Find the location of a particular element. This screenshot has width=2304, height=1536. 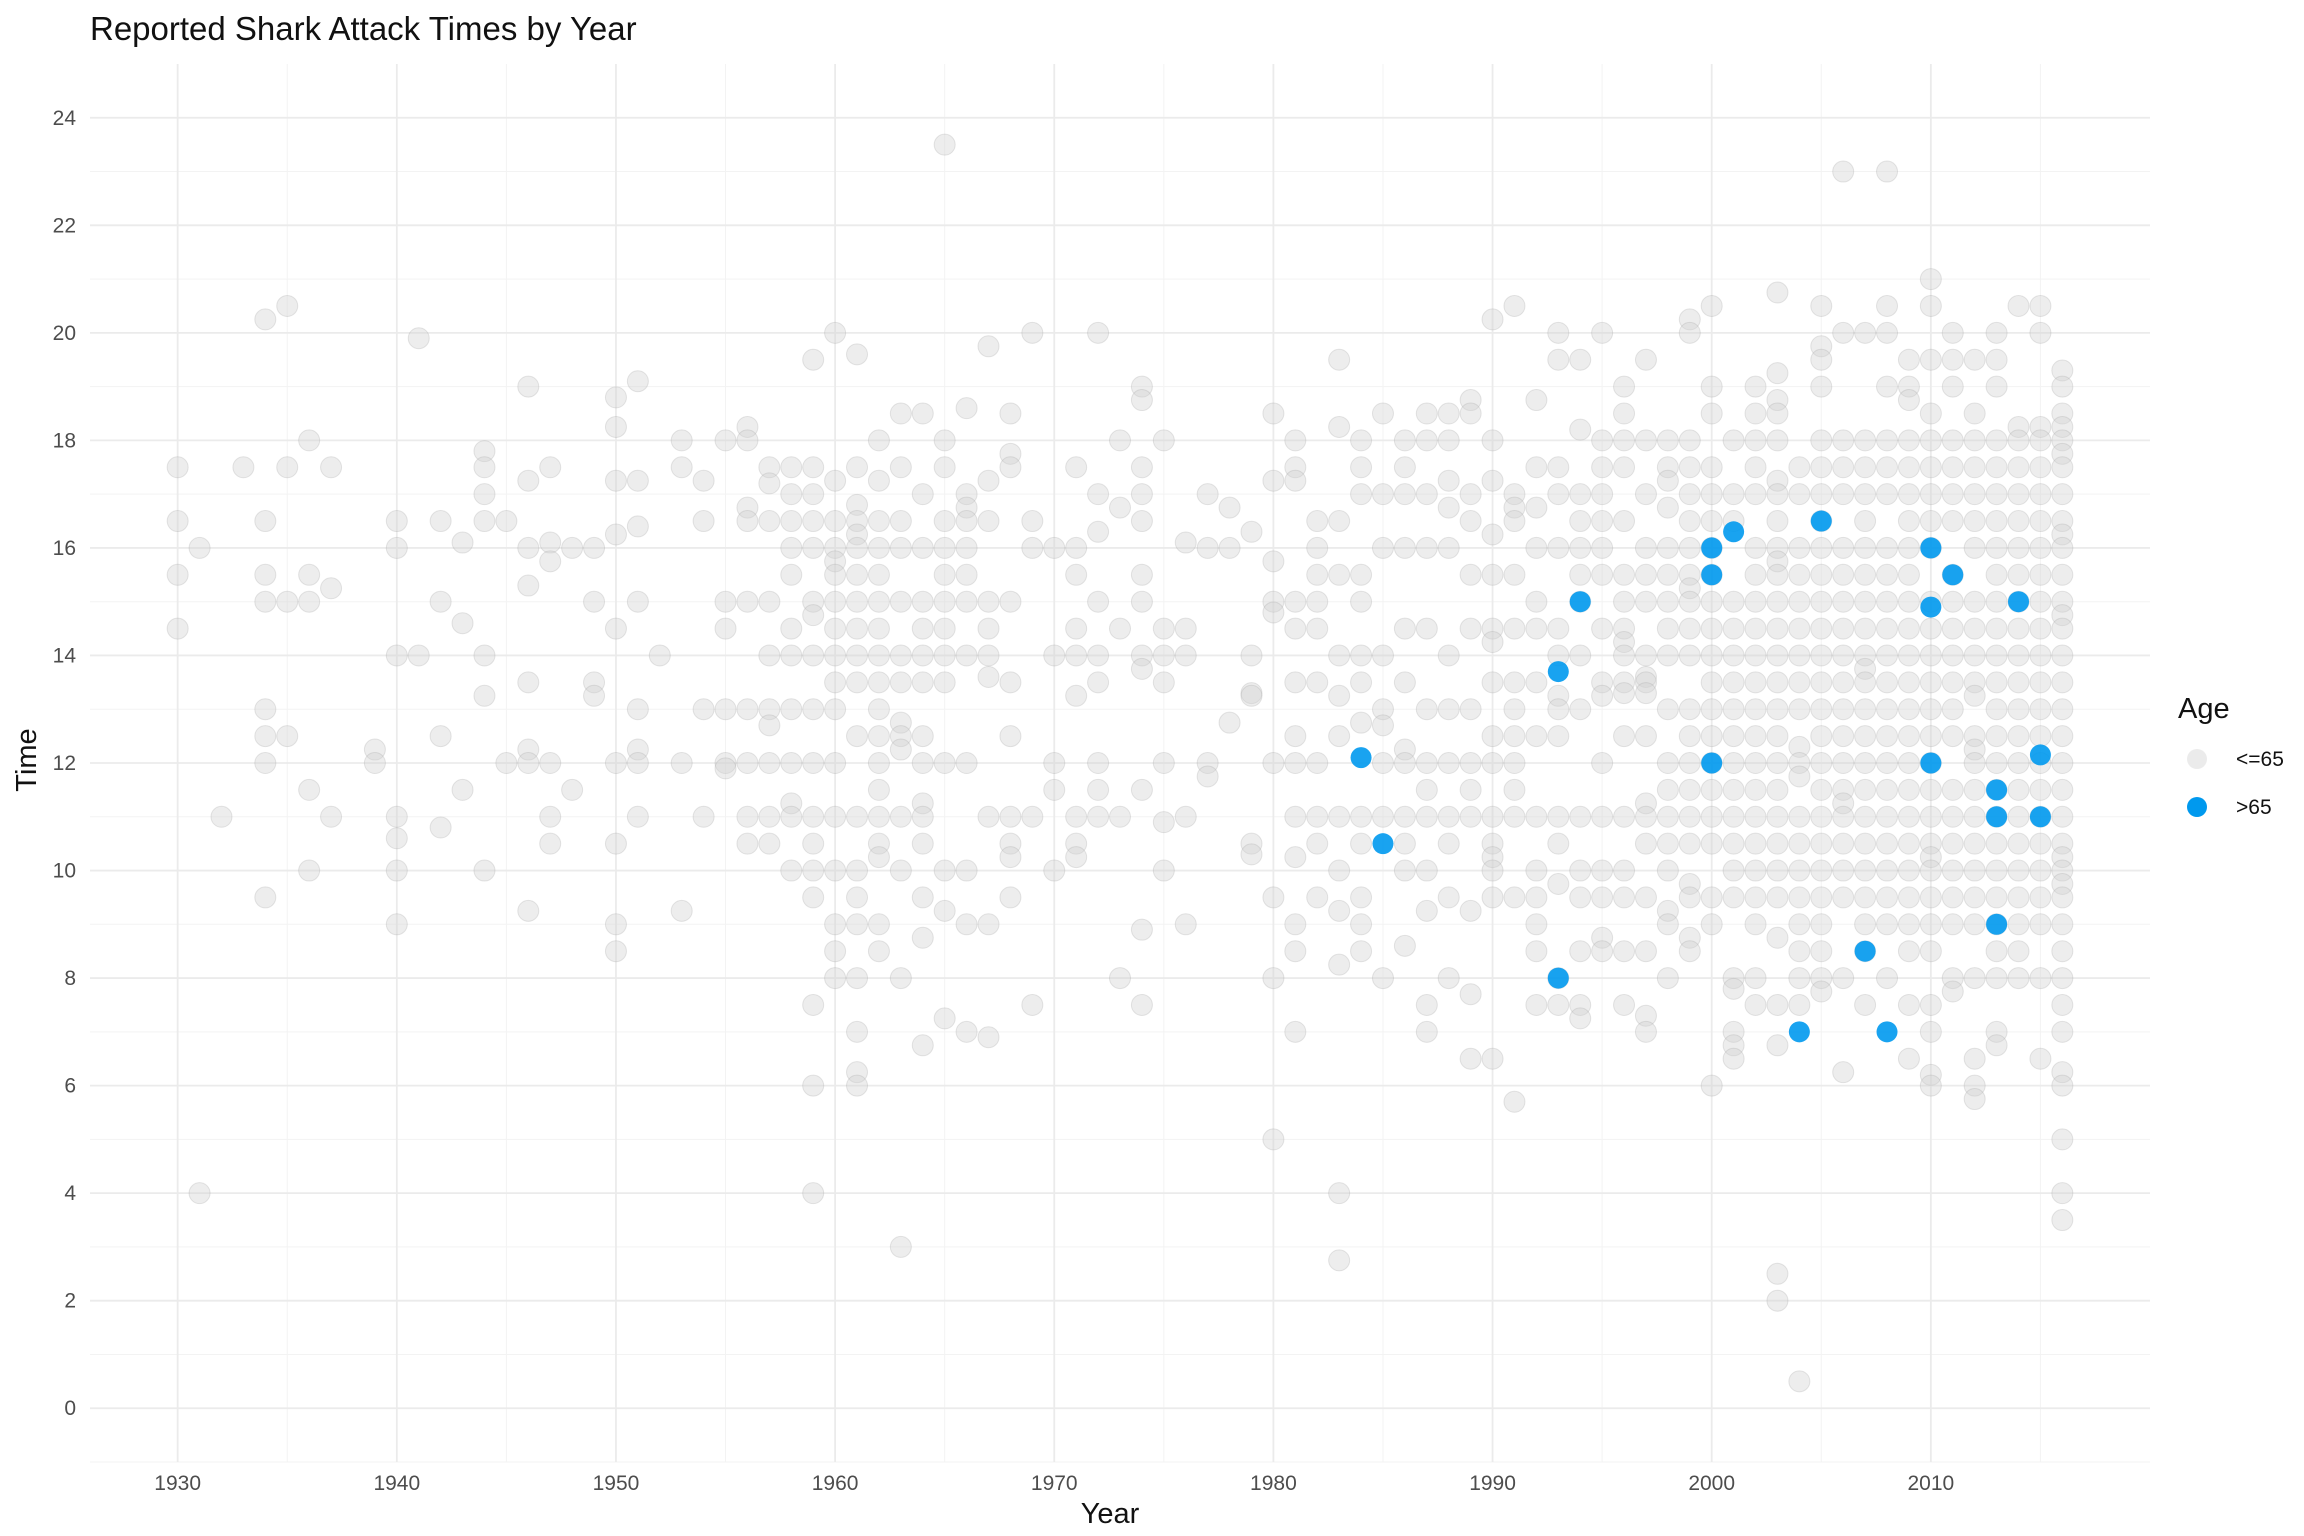

chart-title: Reported Shark Attack Times by Year is located at coordinates (363, 28).